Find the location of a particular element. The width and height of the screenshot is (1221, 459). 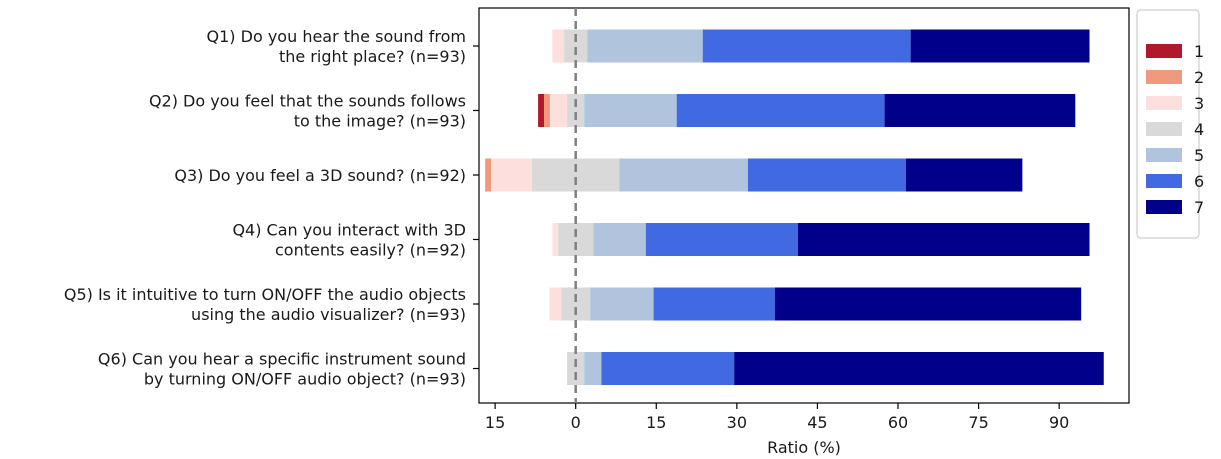

question-label-line: by turning ON/OFF audio object? (n=93) is located at coordinates (305, 379).